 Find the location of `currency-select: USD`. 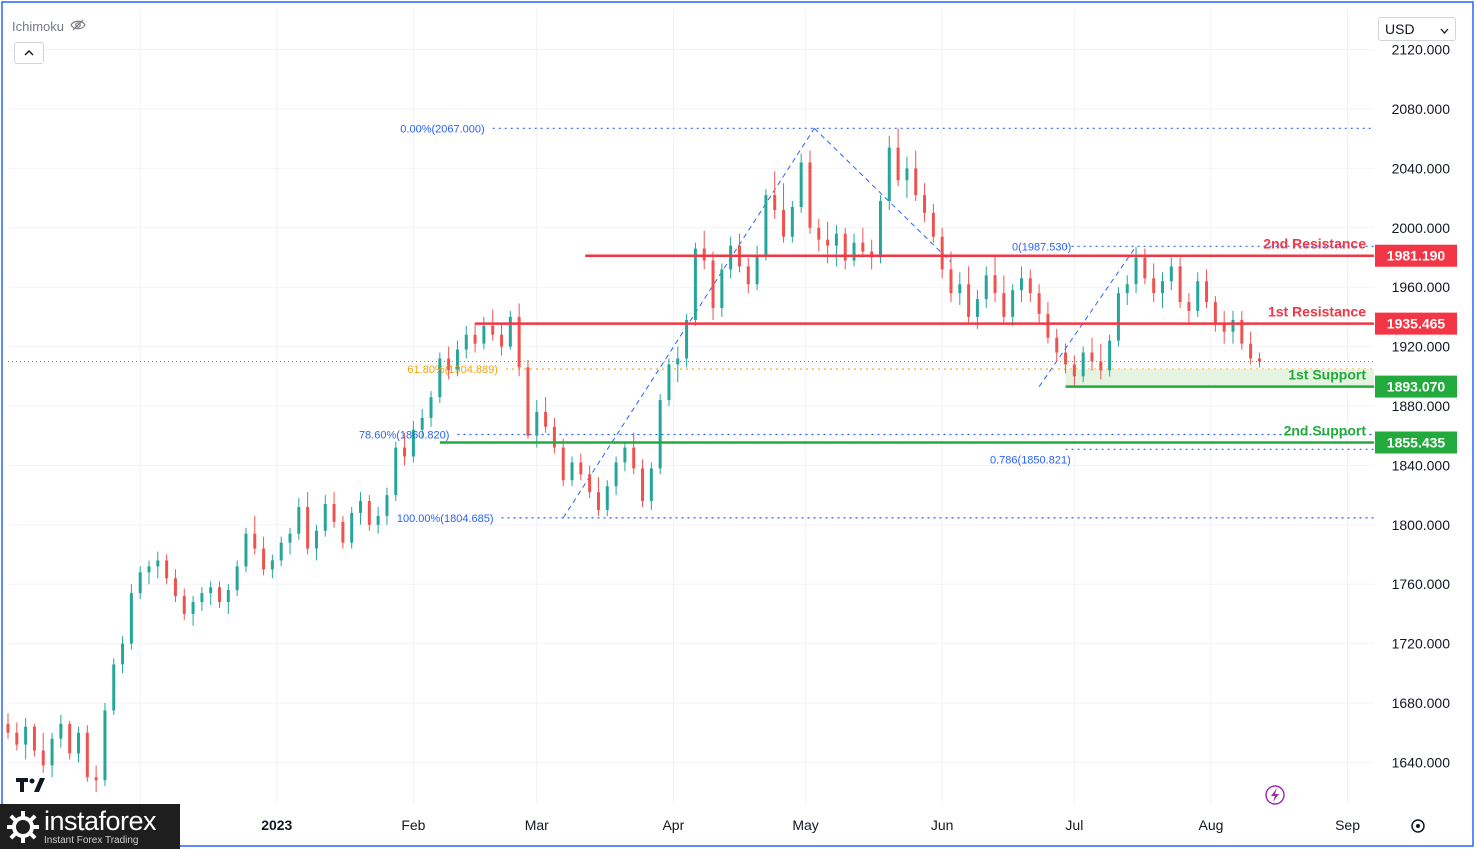

currency-select: USD is located at coordinates (1417, 29).